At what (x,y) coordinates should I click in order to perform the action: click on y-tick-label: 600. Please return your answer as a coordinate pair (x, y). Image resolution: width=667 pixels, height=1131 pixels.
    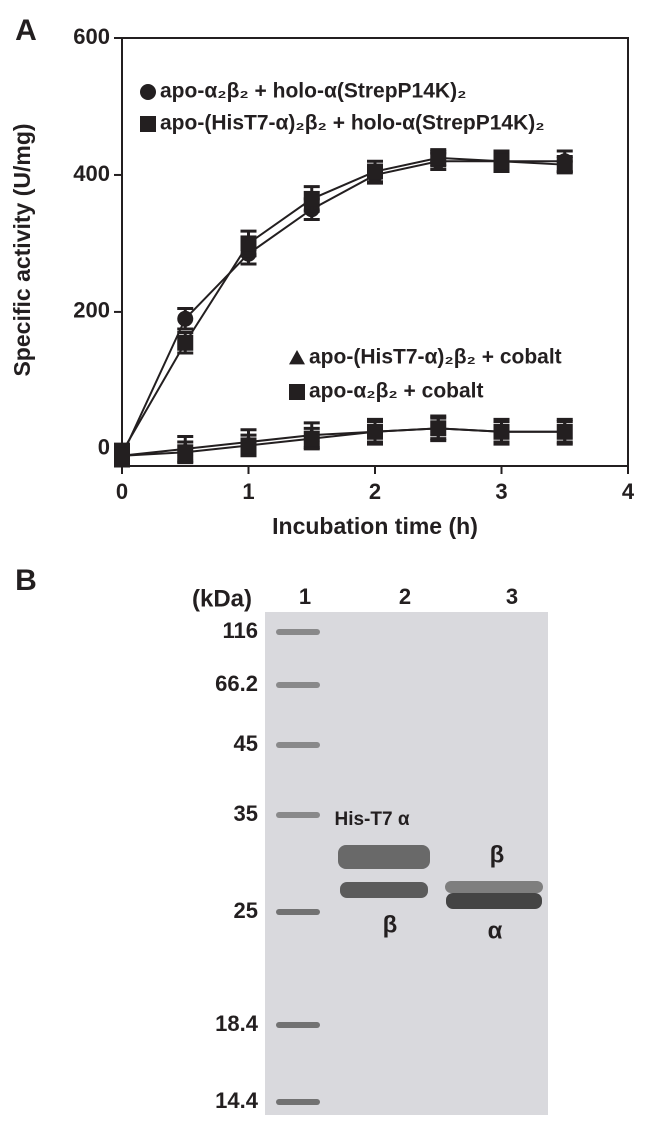
    Looking at the image, I should click on (91, 36).